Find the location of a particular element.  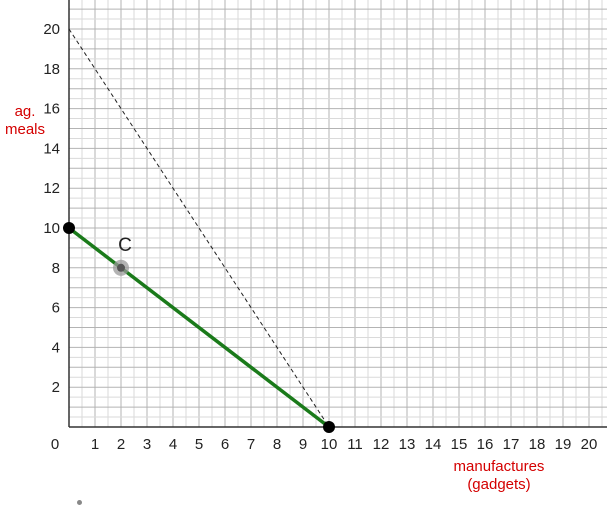

y-axis-label: ag. meals is located at coordinates (24, 120).